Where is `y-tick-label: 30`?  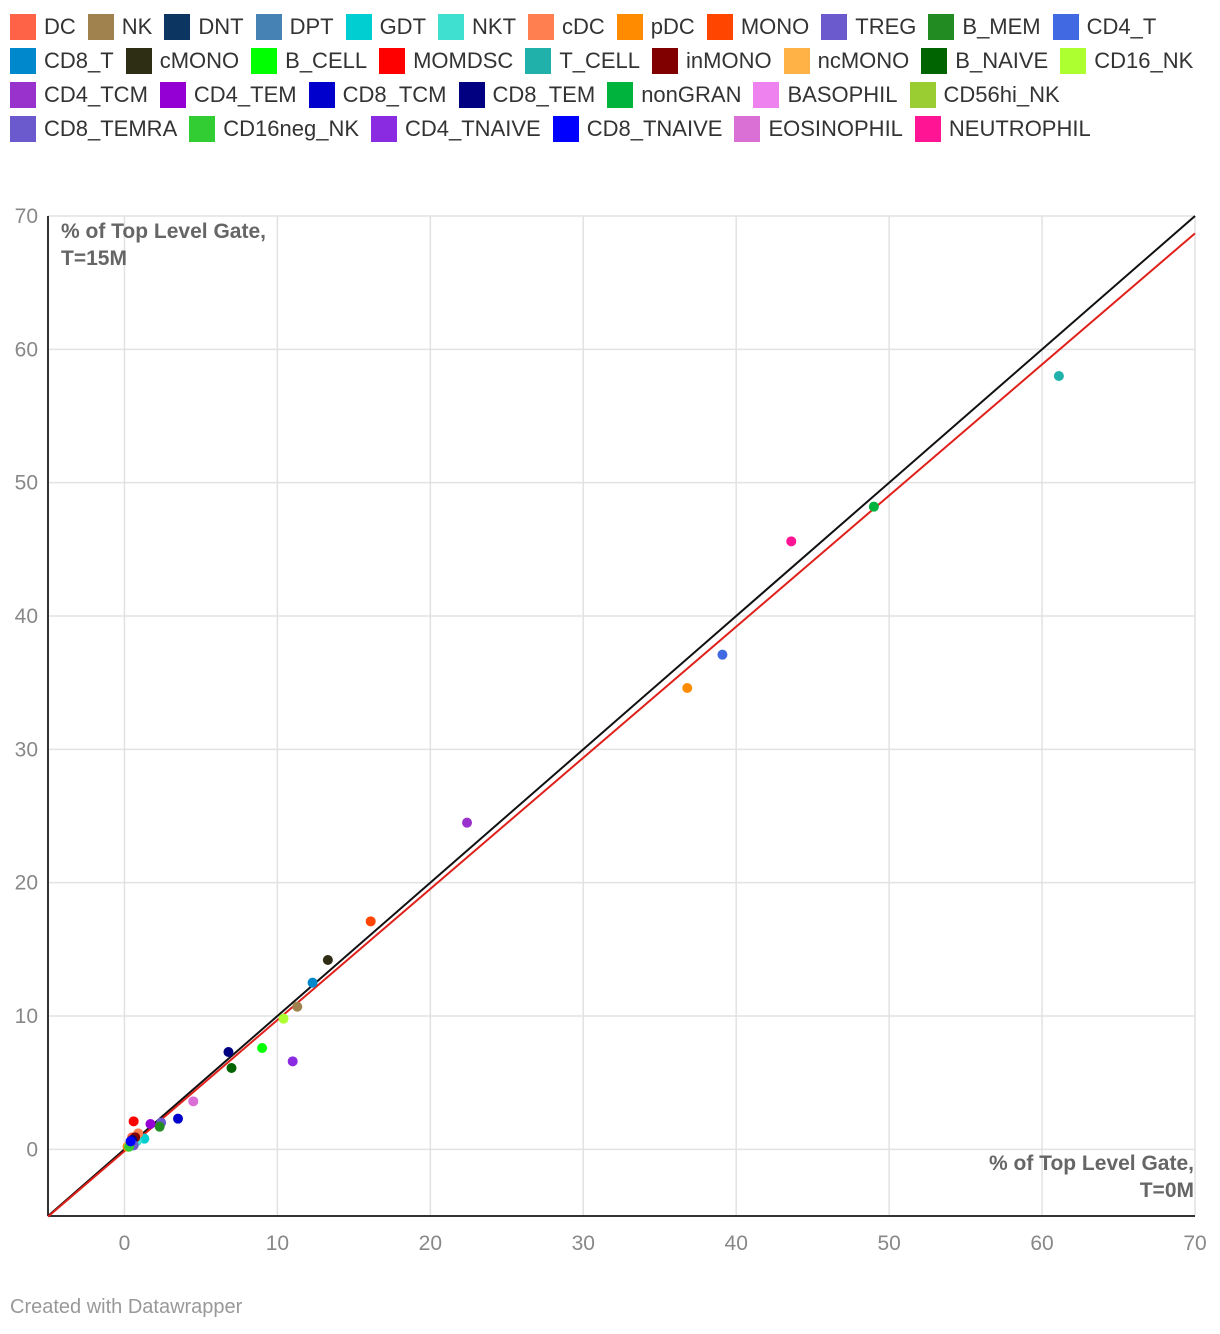 y-tick-label: 30 is located at coordinates (26, 749).